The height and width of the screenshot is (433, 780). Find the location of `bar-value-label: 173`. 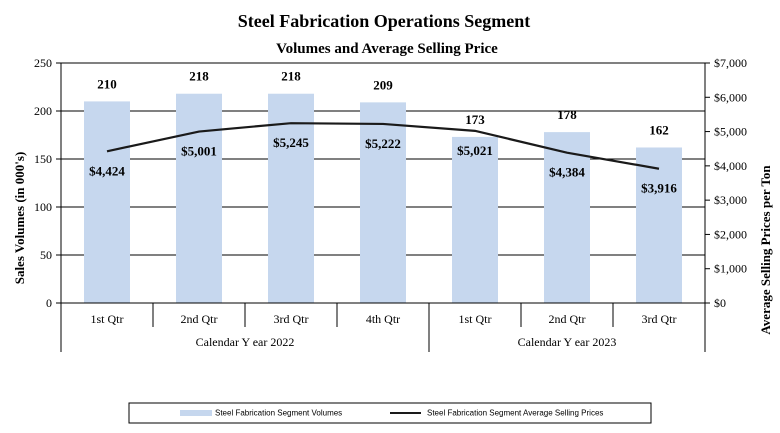

bar-value-label: 173 is located at coordinates (475, 119).